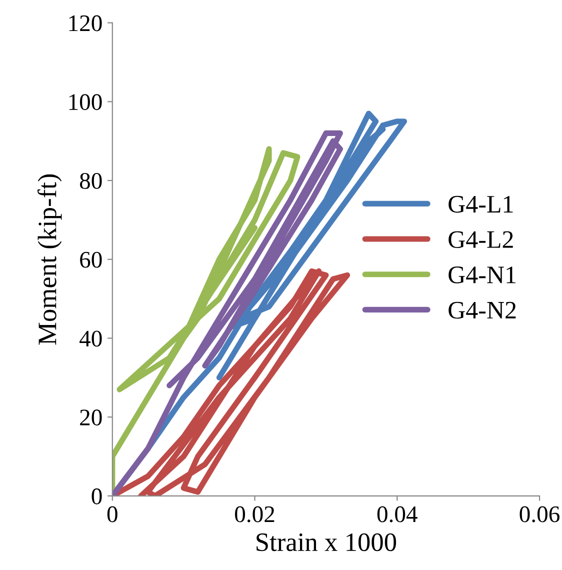 Image resolution: width=562 pixels, height=570 pixels. What do you see at coordinates (540, 514) in the screenshot?
I see `x-tick-label: 0.06` at bounding box center [540, 514].